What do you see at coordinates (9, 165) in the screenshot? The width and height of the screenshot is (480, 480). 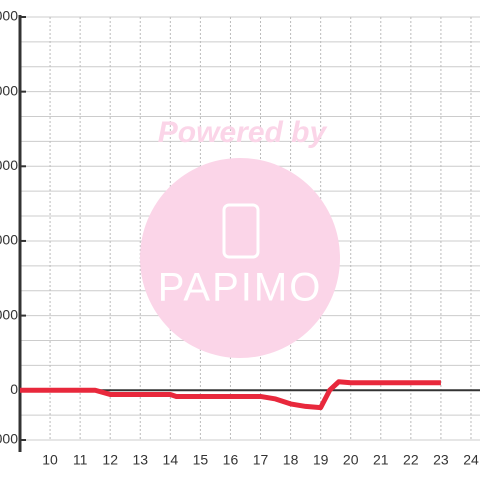 I see `y-tick-label: 90,000` at bounding box center [9, 165].